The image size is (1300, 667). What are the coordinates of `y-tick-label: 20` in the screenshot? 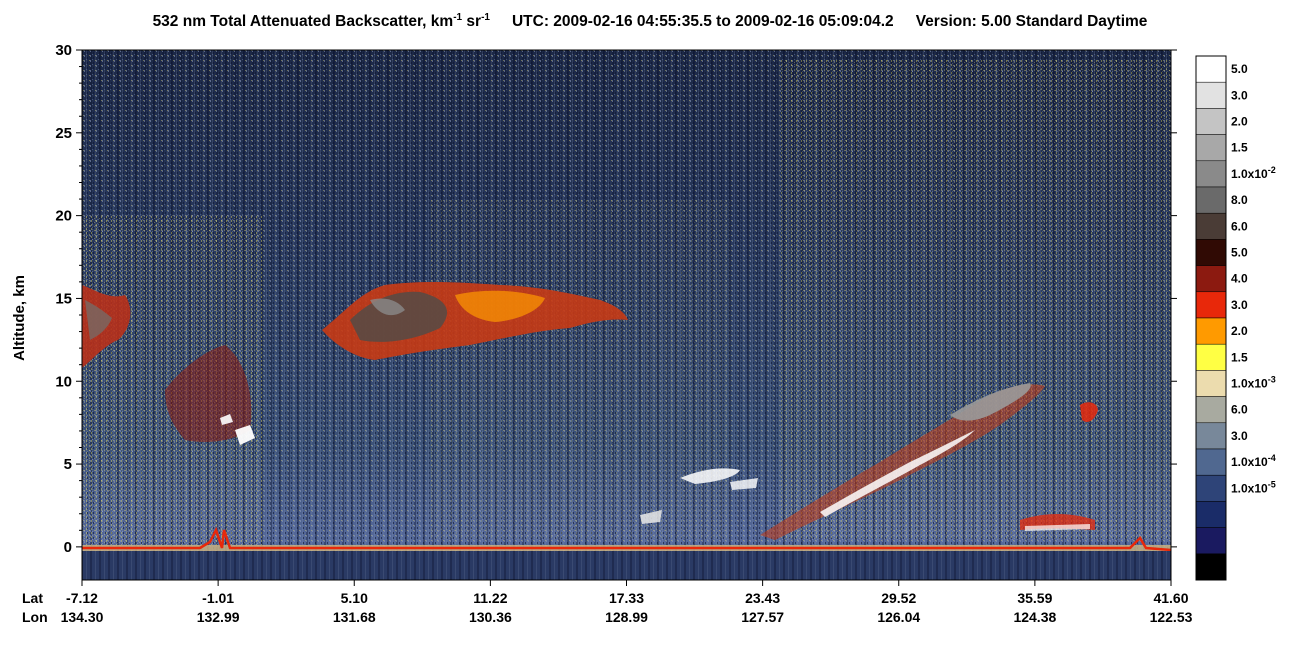 It's located at (63, 216).